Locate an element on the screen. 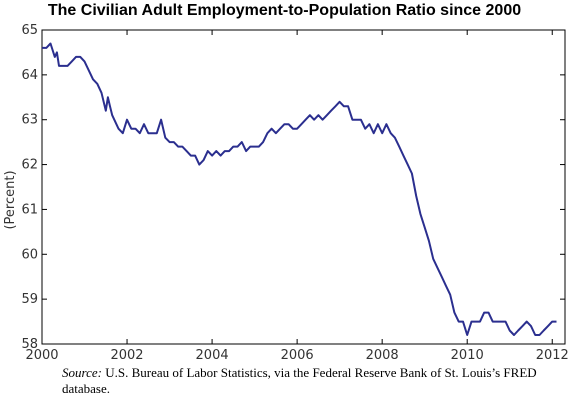  x-tick-label: 2000 is located at coordinates (41, 354).